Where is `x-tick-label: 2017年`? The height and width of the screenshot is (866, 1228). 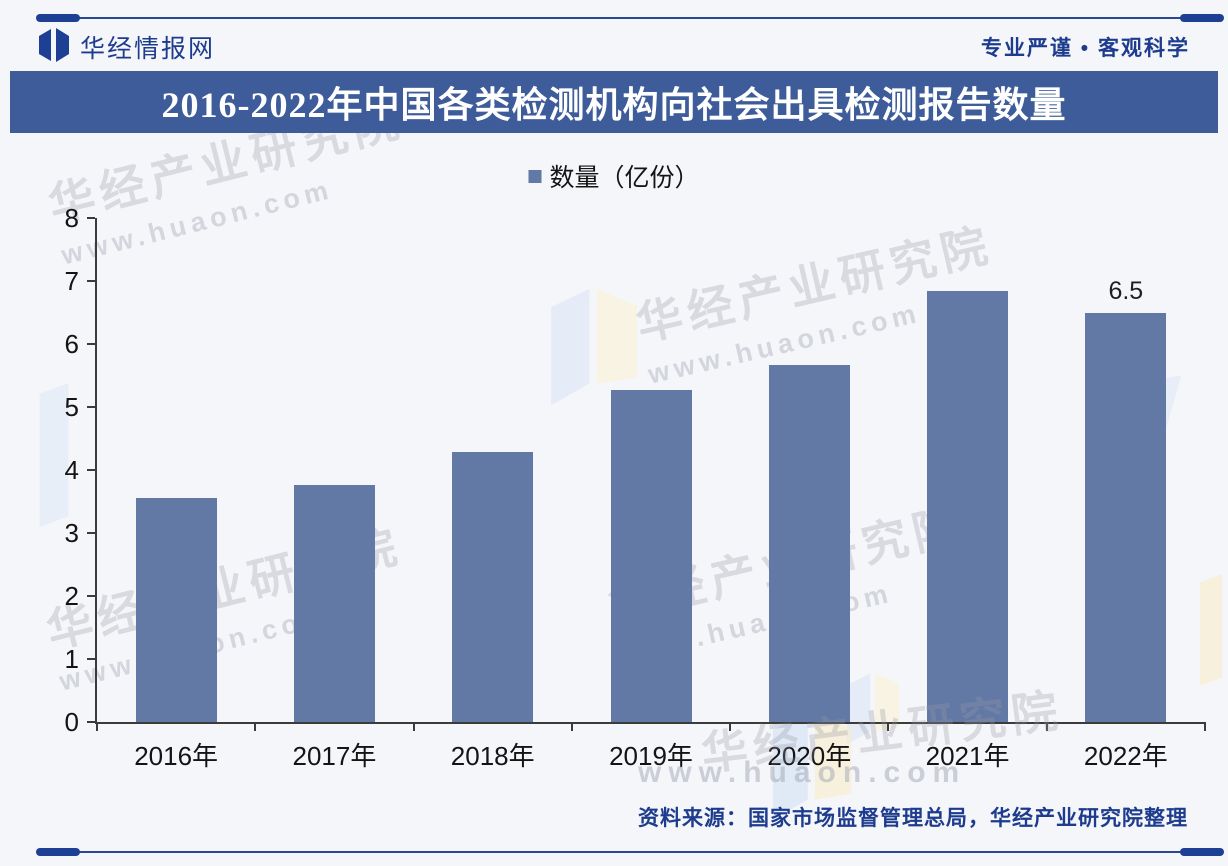 x-tick-label: 2017年 is located at coordinates (334, 756).